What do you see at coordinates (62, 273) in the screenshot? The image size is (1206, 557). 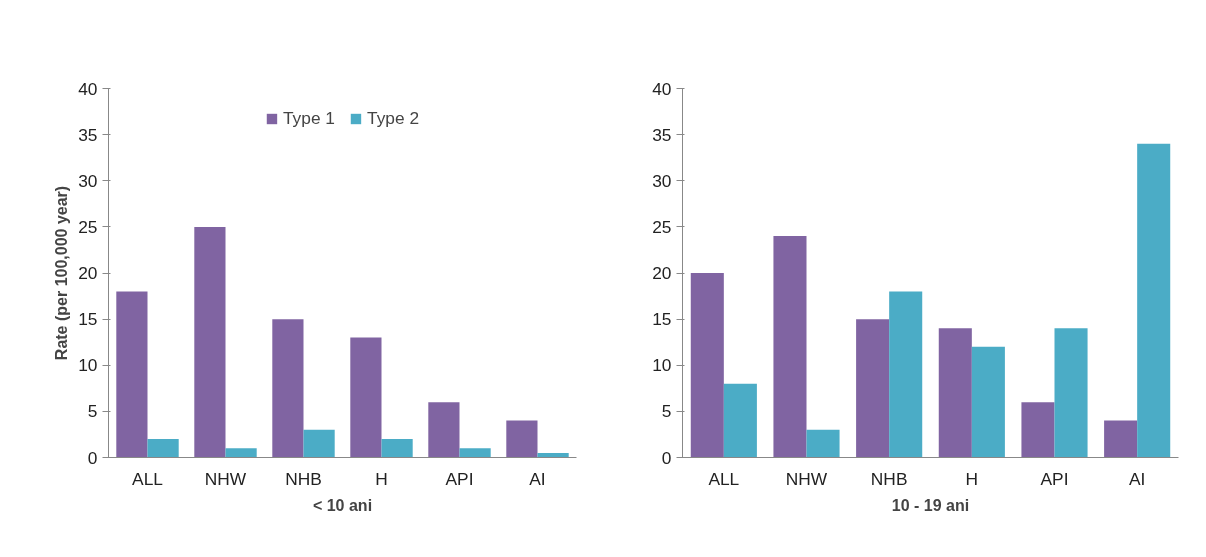 I see `y-axis-title: Rate (per 100,000 year)` at bounding box center [62, 273].